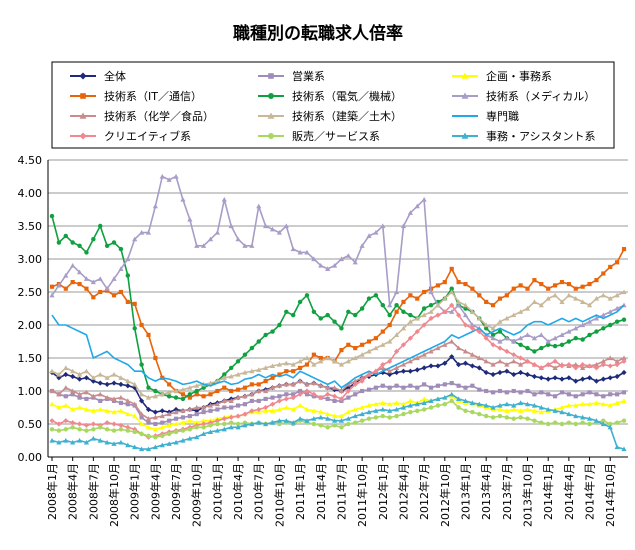  I want to click on legend-item: 技術系（電気／機械）, so click(330, 96).